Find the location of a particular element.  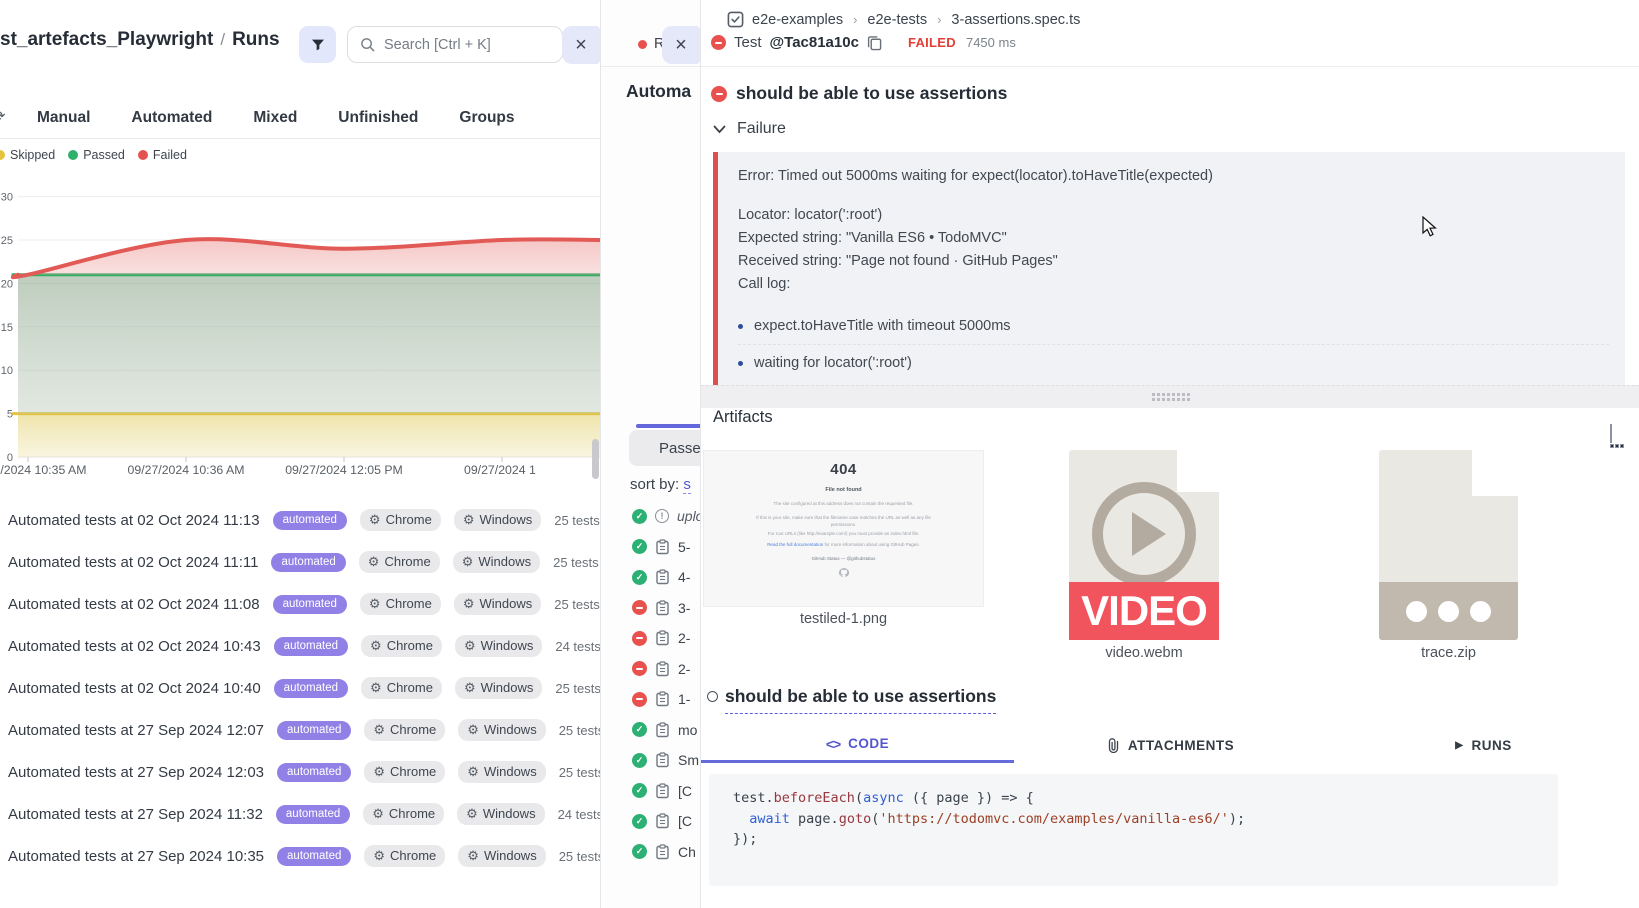

search-icon is located at coordinates (368, 45).